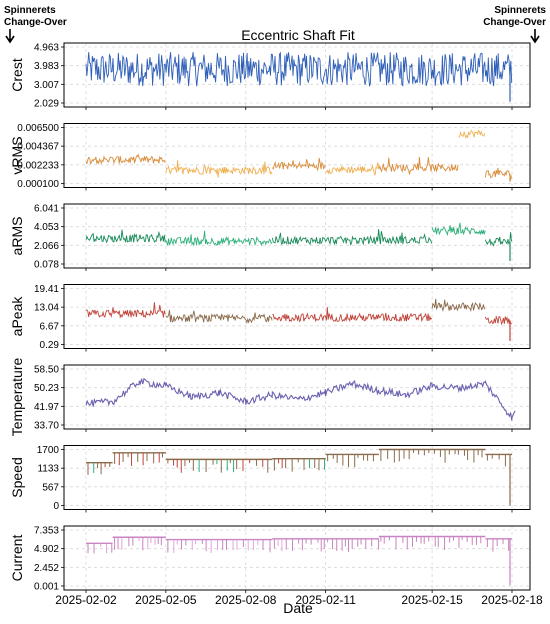 The image size is (550, 624). What do you see at coordinates (46, 85) in the screenshot?
I see `y-tick-label: 3.007` at bounding box center [46, 85].